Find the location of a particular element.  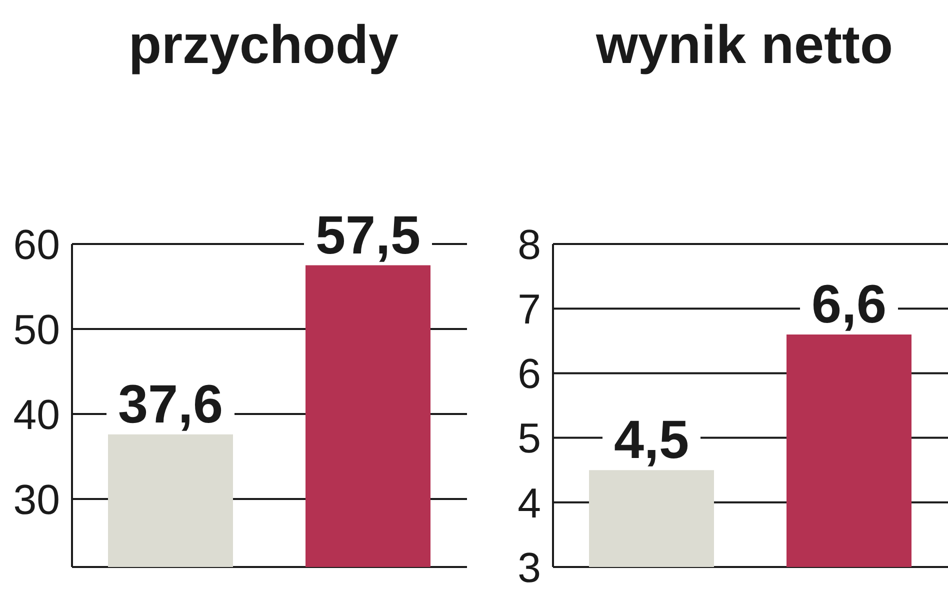

y-tick-label: 8 is located at coordinates (529, 244).